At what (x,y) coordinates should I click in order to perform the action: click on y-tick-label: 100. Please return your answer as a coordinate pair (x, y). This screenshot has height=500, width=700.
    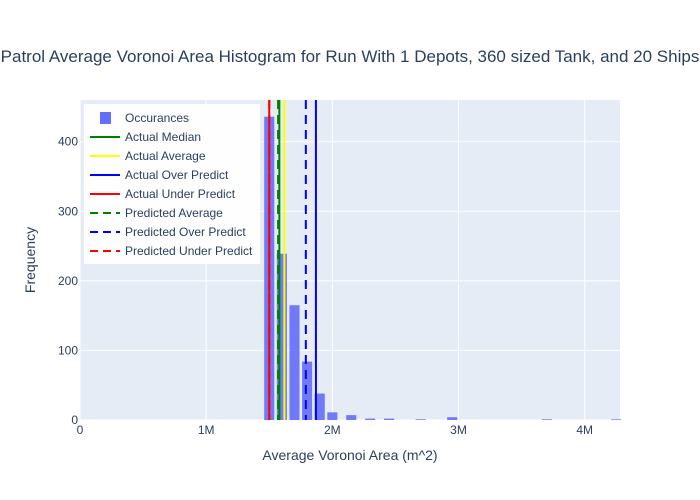
    Looking at the image, I should click on (68, 350).